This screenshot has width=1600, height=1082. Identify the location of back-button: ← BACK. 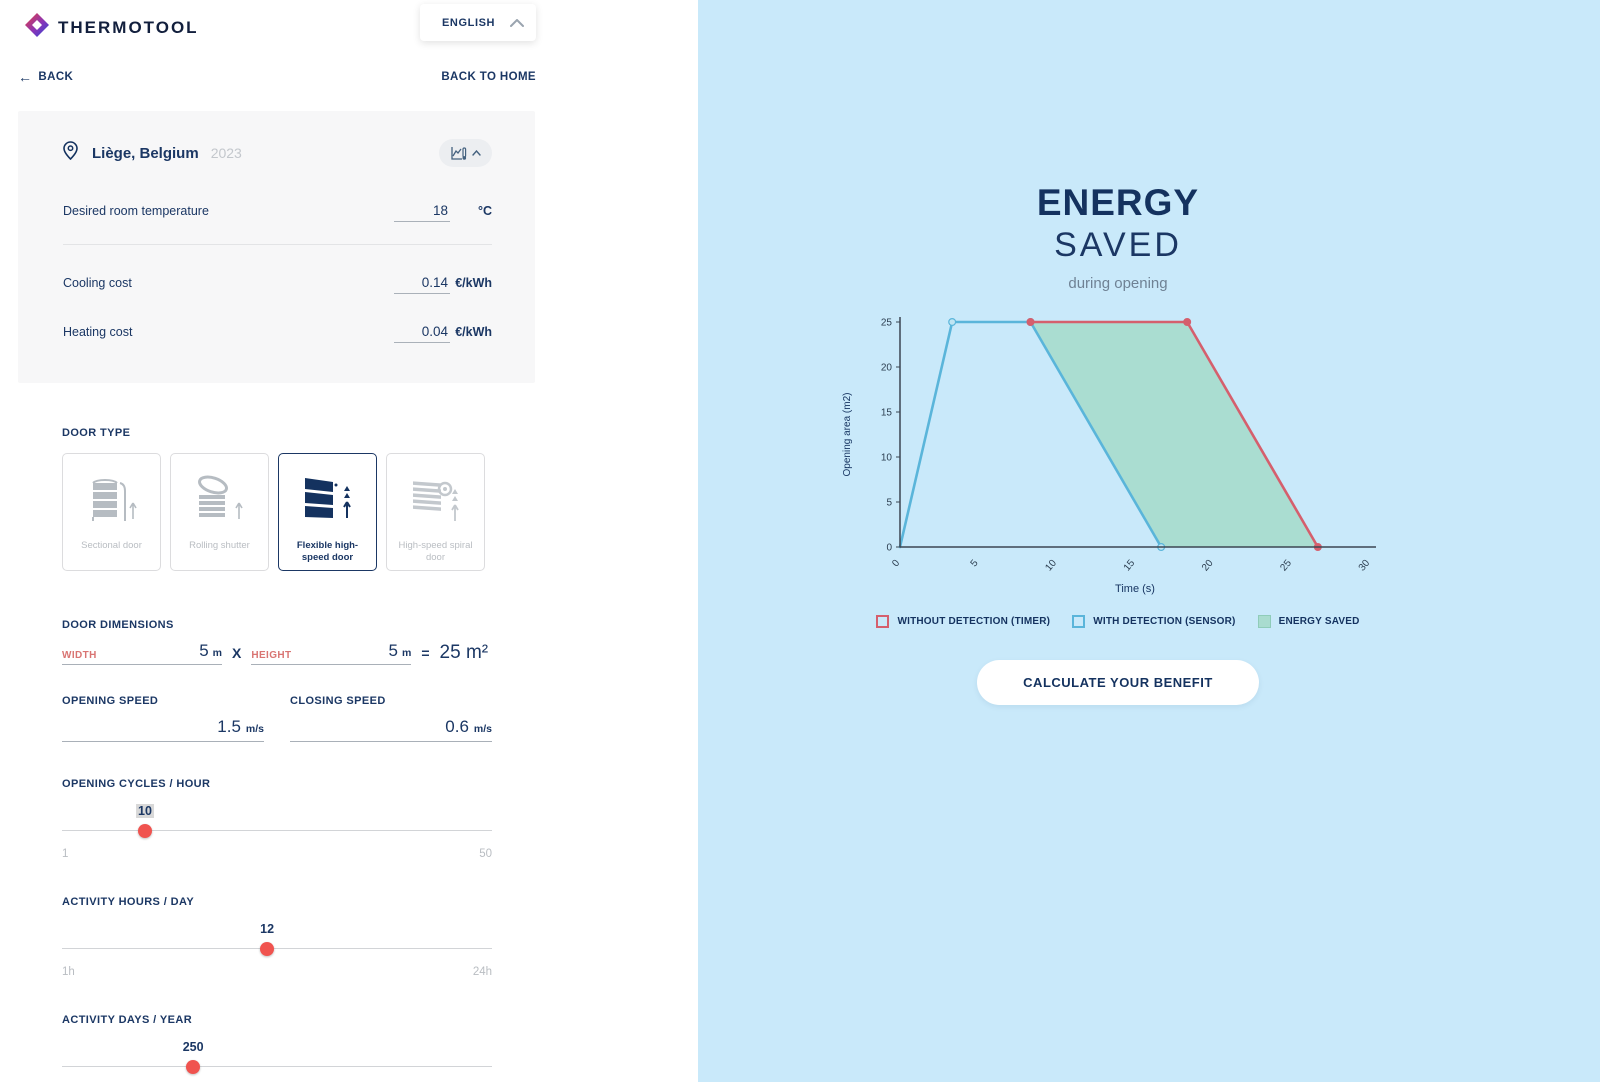
(45, 77).